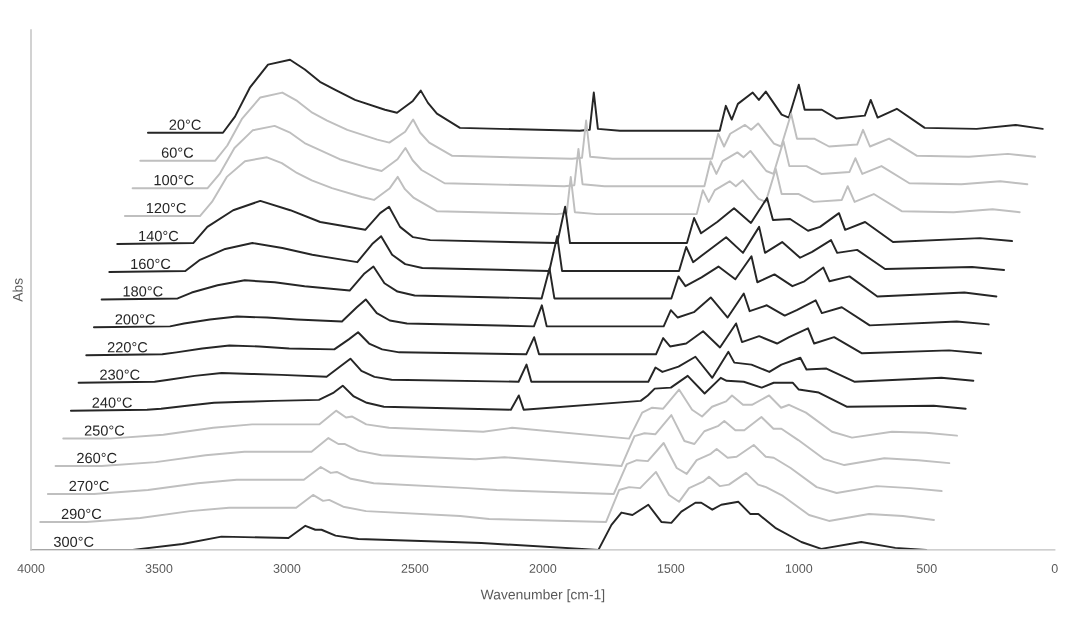 The image size is (1084, 622). Describe the element at coordinates (415, 568) in the screenshot. I see `x-tick-label: 2500` at that location.